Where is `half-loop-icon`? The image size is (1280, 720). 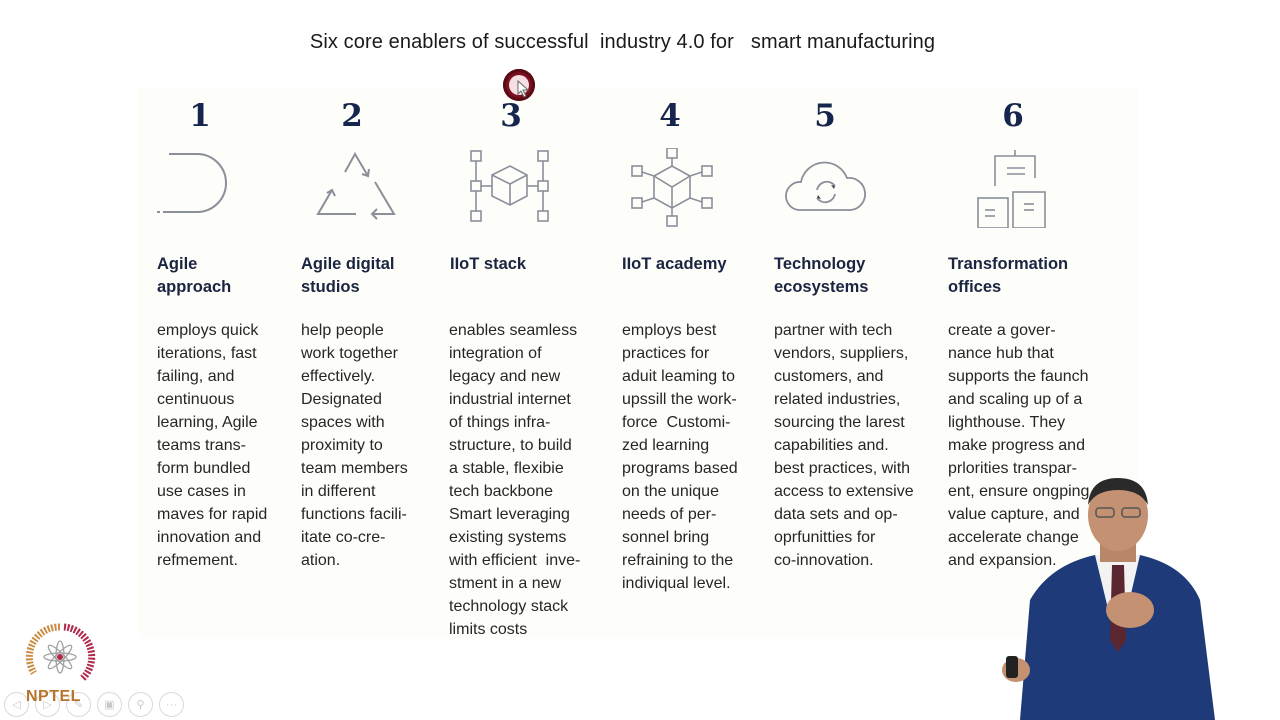 half-loop-icon is located at coordinates (200, 188).